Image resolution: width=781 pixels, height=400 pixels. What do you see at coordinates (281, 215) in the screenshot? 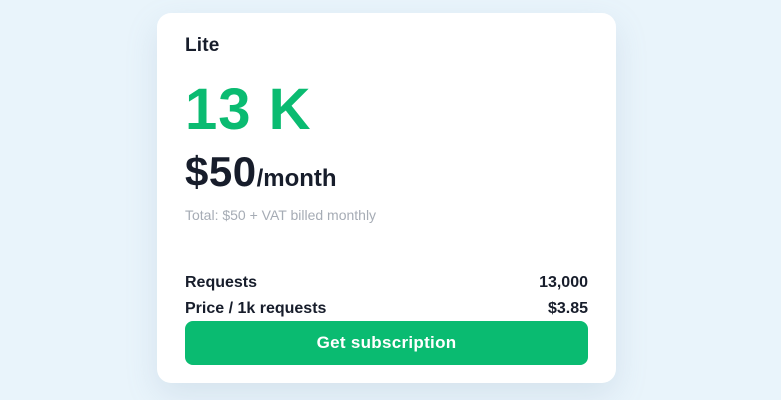
I see `total-note: Total: $50 + VAT billed monthly` at bounding box center [281, 215].